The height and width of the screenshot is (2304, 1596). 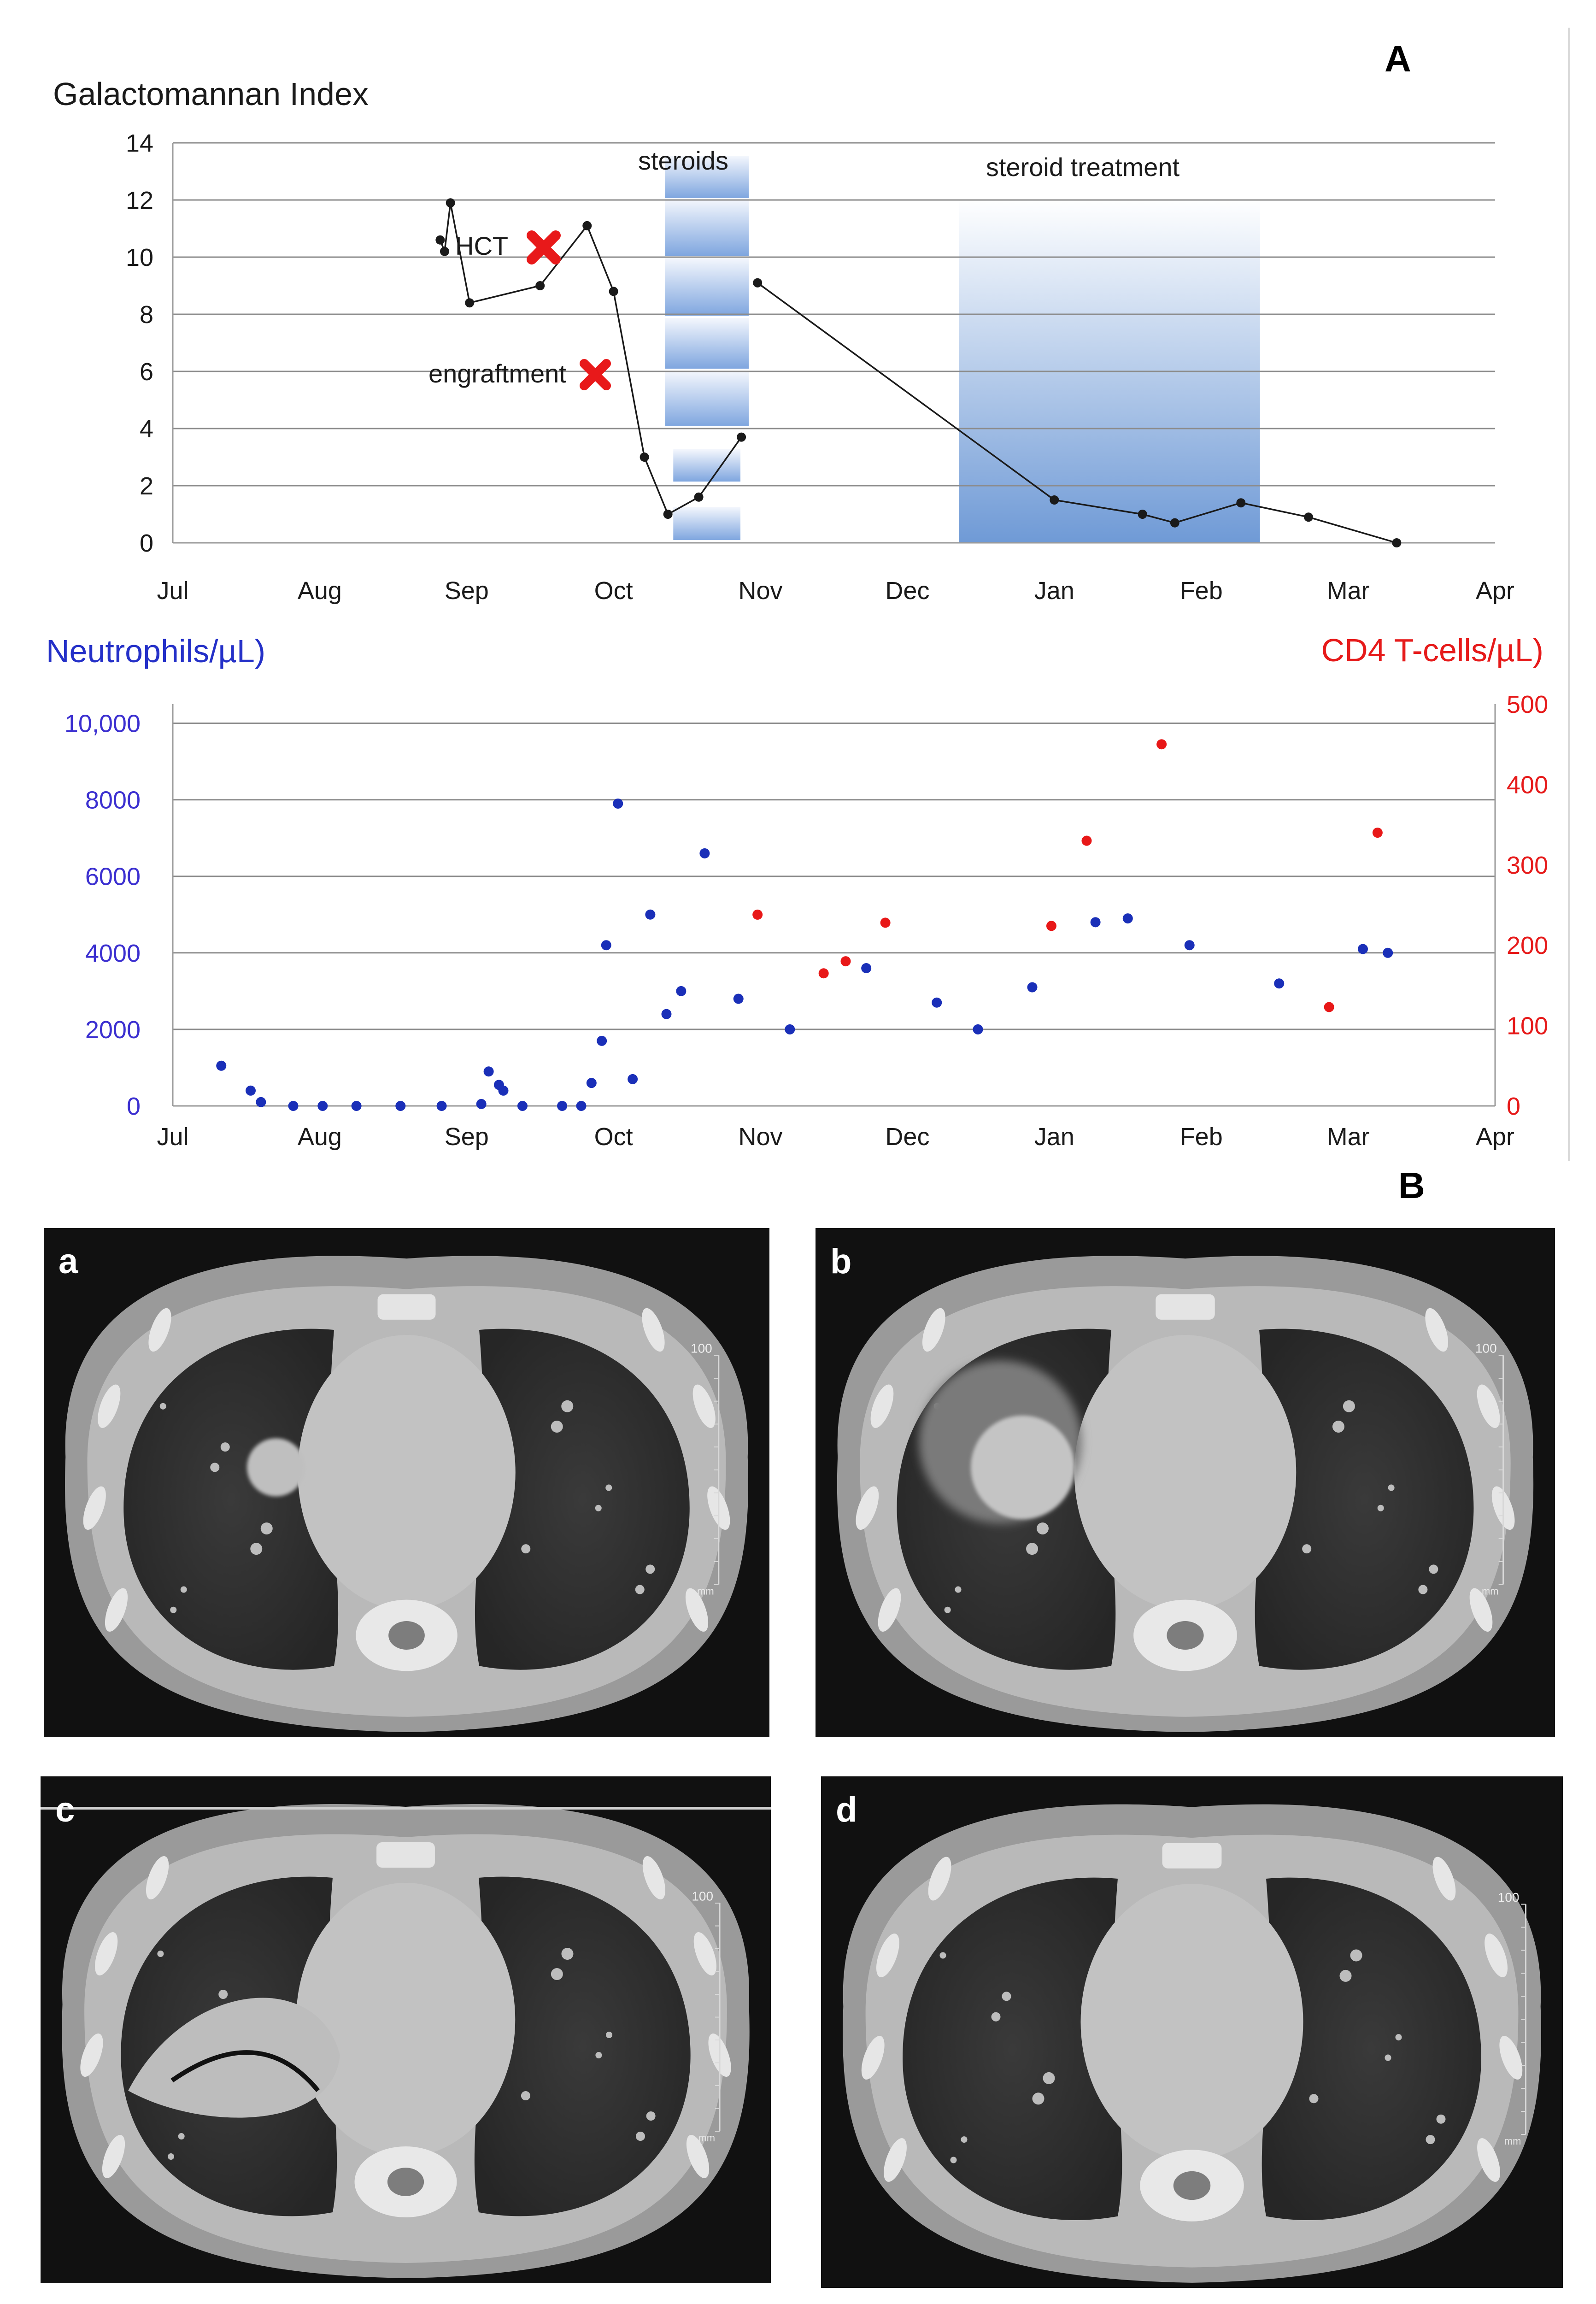 What do you see at coordinates (683, 160) in the screenshot?
I see `annotation-steroids: steroids` at bounding box center [683, 160].